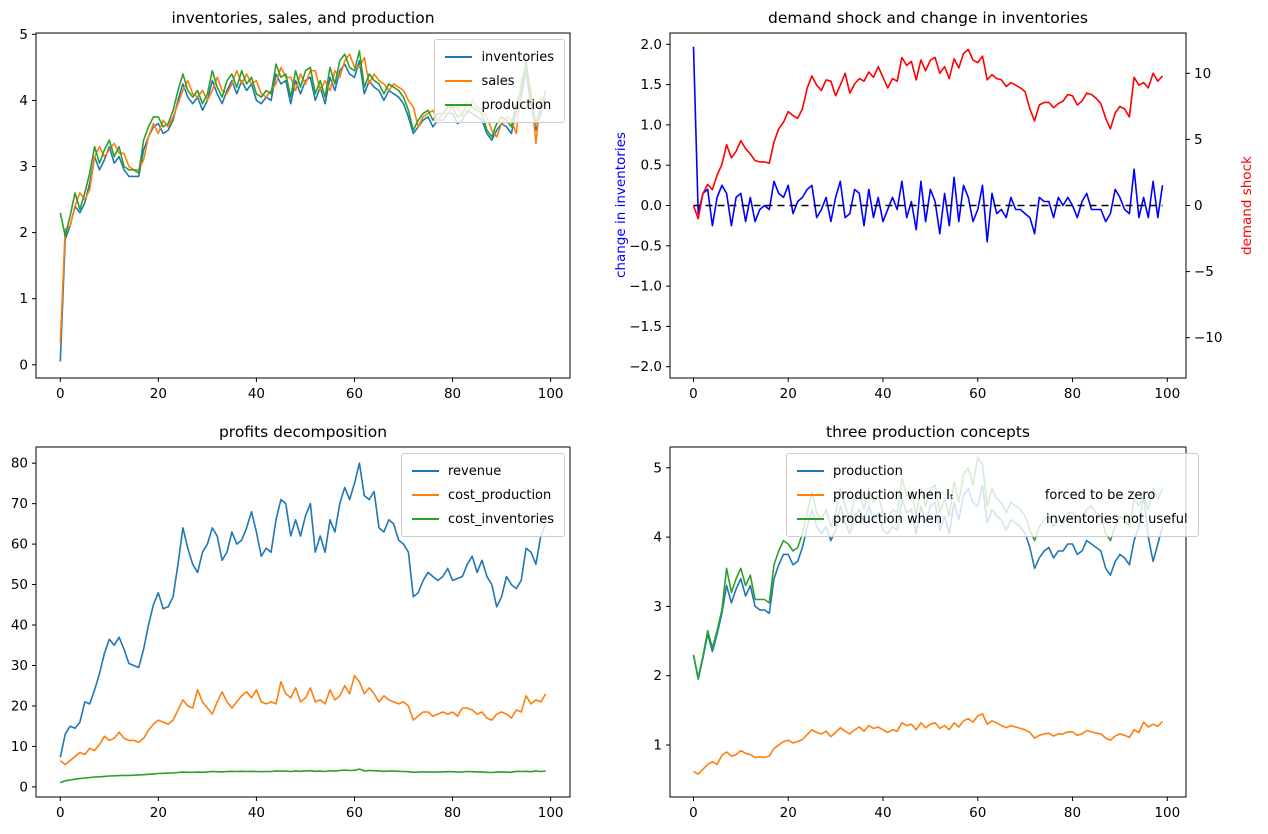  What do you see at coordinates (19, 747) in the screenshot?
I see `y-tick-label: 10` at bounding box center [19, 747].